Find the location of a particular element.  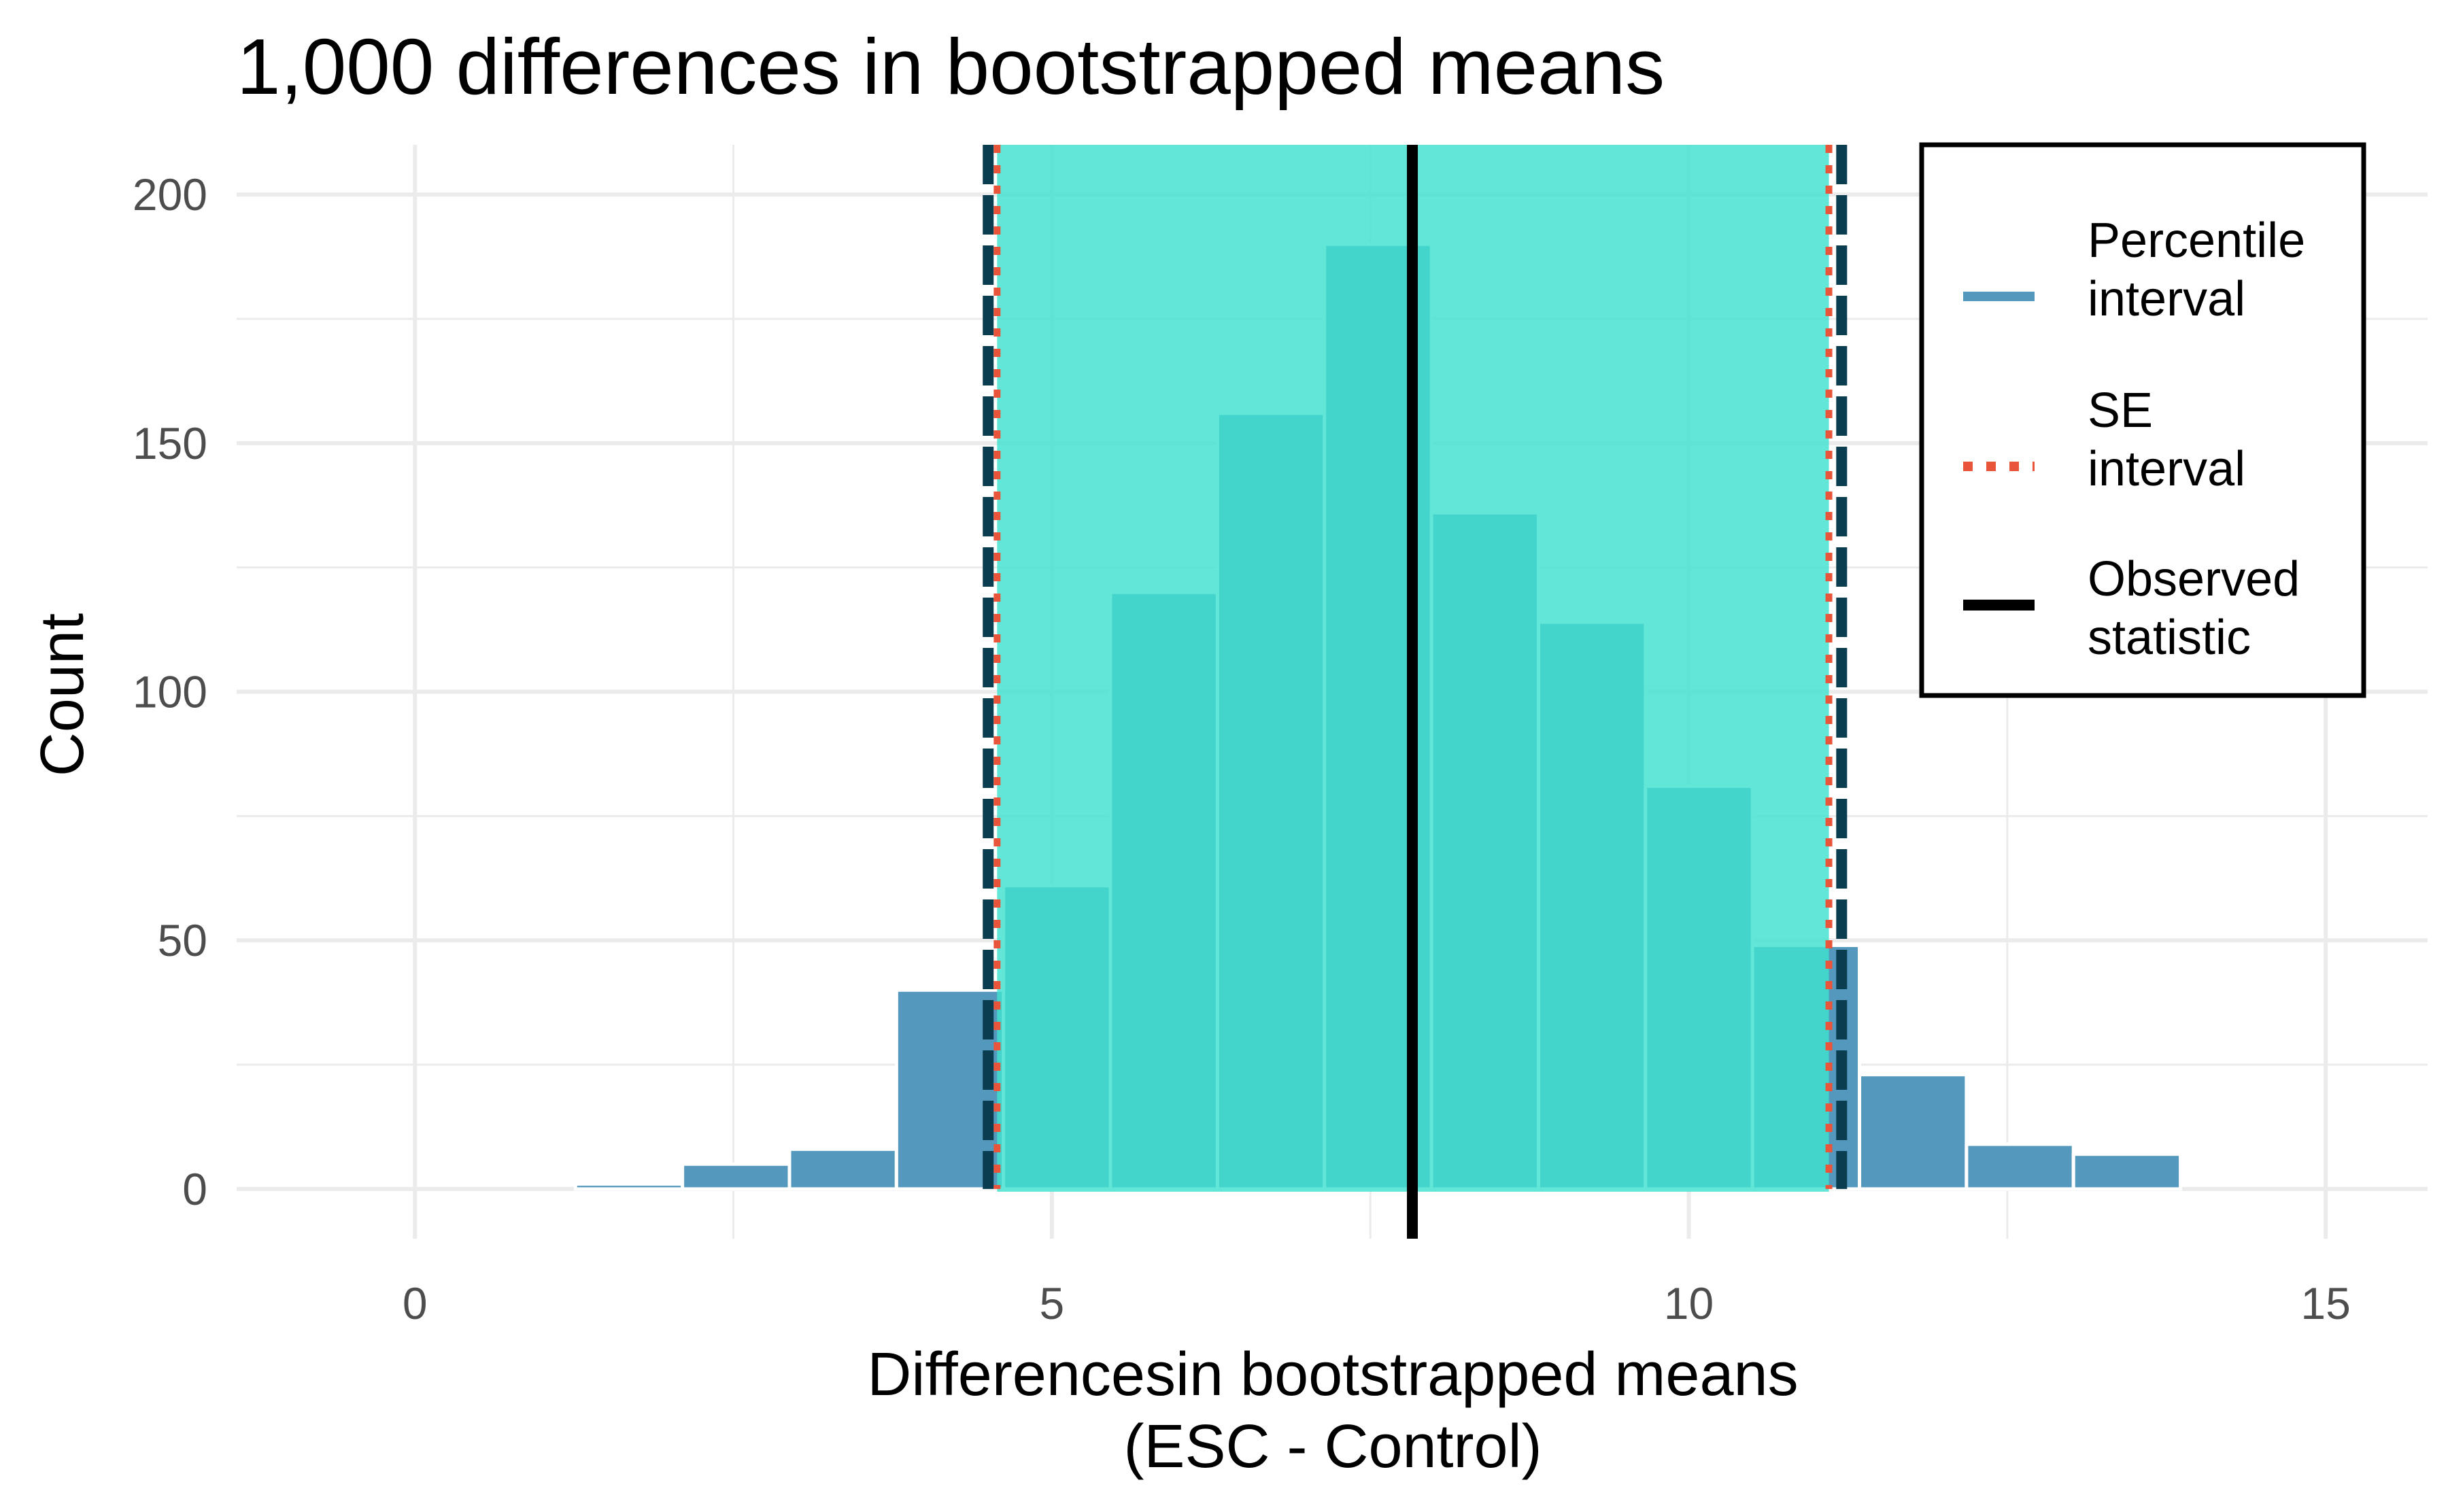

x-tick-label: 10 is located at coordinates (1689, 1303).